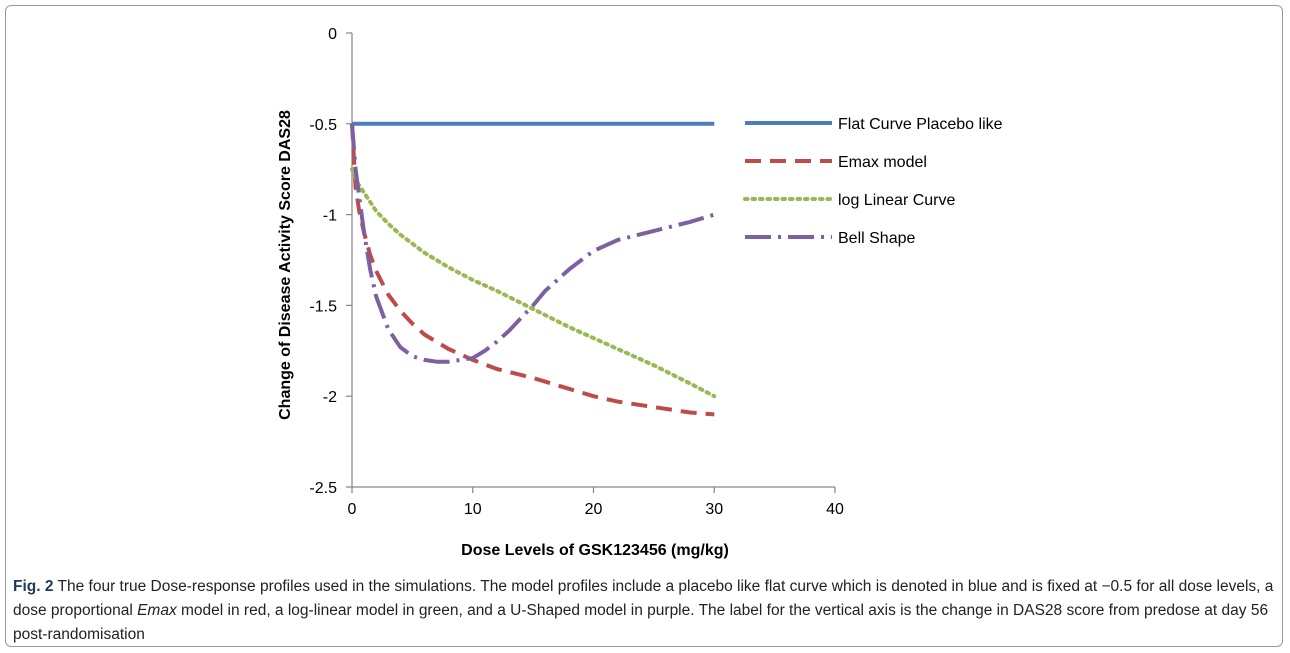 The width and height of the screenshot is (1290, 653). Describe the element at coordinates (323, 125) in the screenshot. I see `y-tick-label: -0.5` at that location.